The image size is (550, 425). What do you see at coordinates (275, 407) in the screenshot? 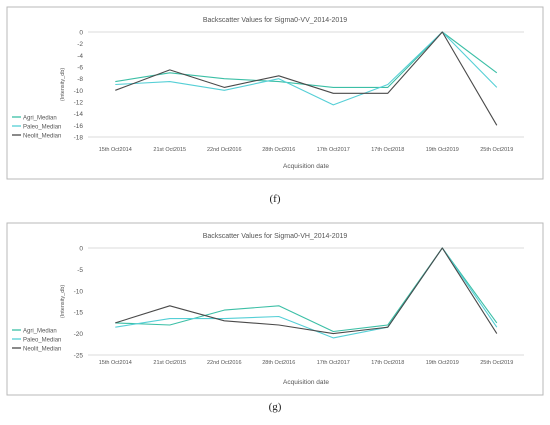
I see `figure-label-g: (g)` at bounding box center [275, 407].